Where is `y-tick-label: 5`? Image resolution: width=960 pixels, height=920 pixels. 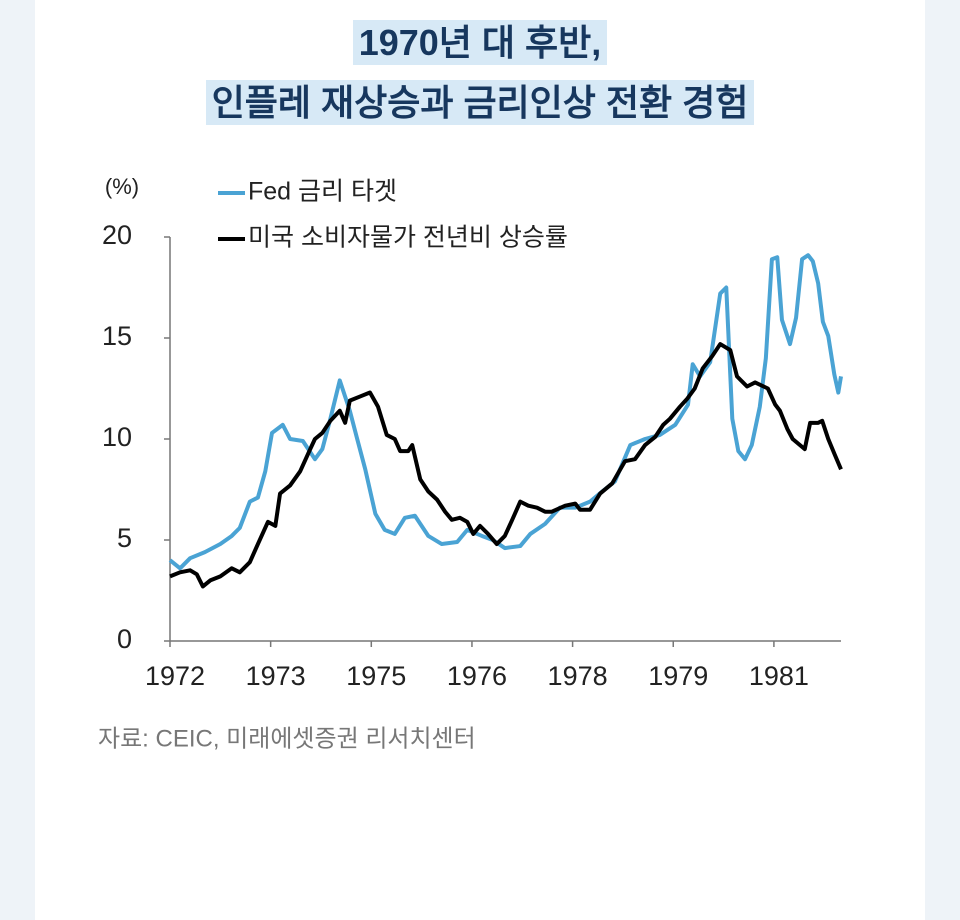 y-tick-label: 5 is located at coordinates (124, 538).